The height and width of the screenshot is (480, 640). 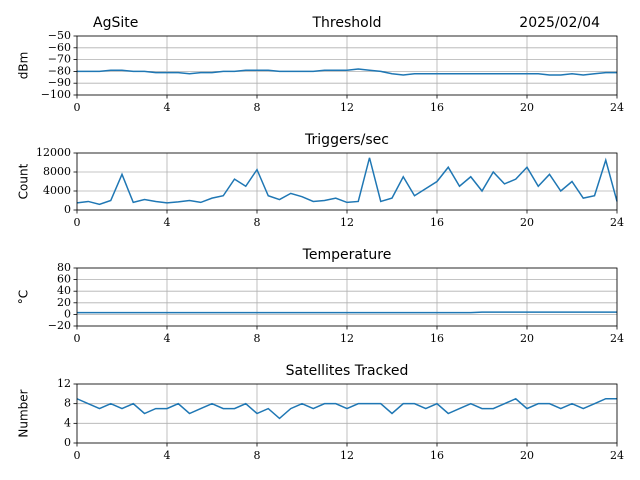 What do you see at coordinates (64, 279) in the screenshot?
I see `y-tick-label: 60` at bounding box center [64, 279].